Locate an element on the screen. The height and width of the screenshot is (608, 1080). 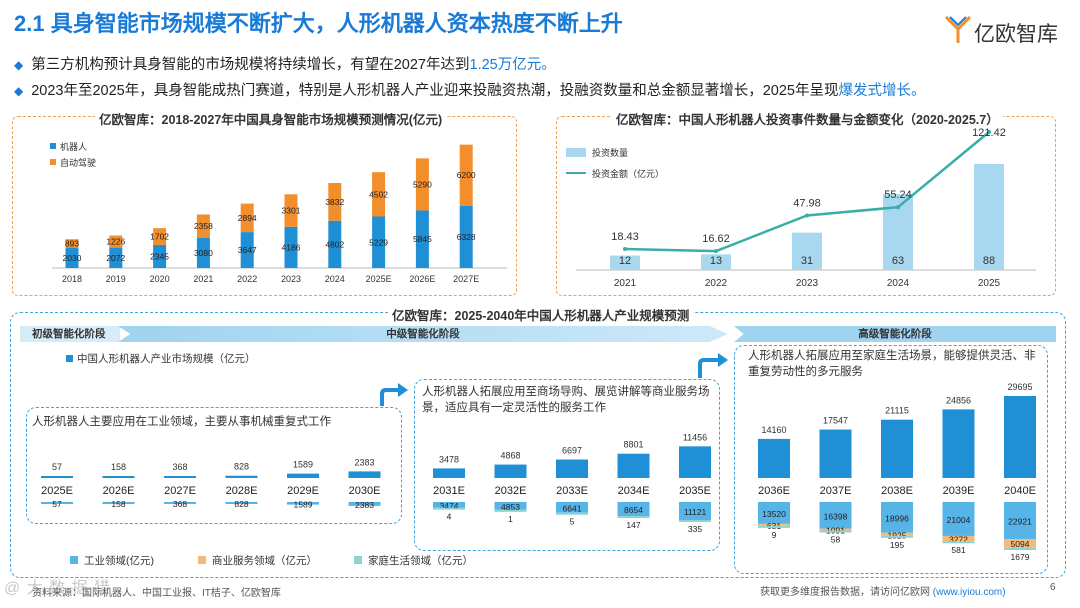
data-label-robot: 5845 is located at coordinates (422, 239).